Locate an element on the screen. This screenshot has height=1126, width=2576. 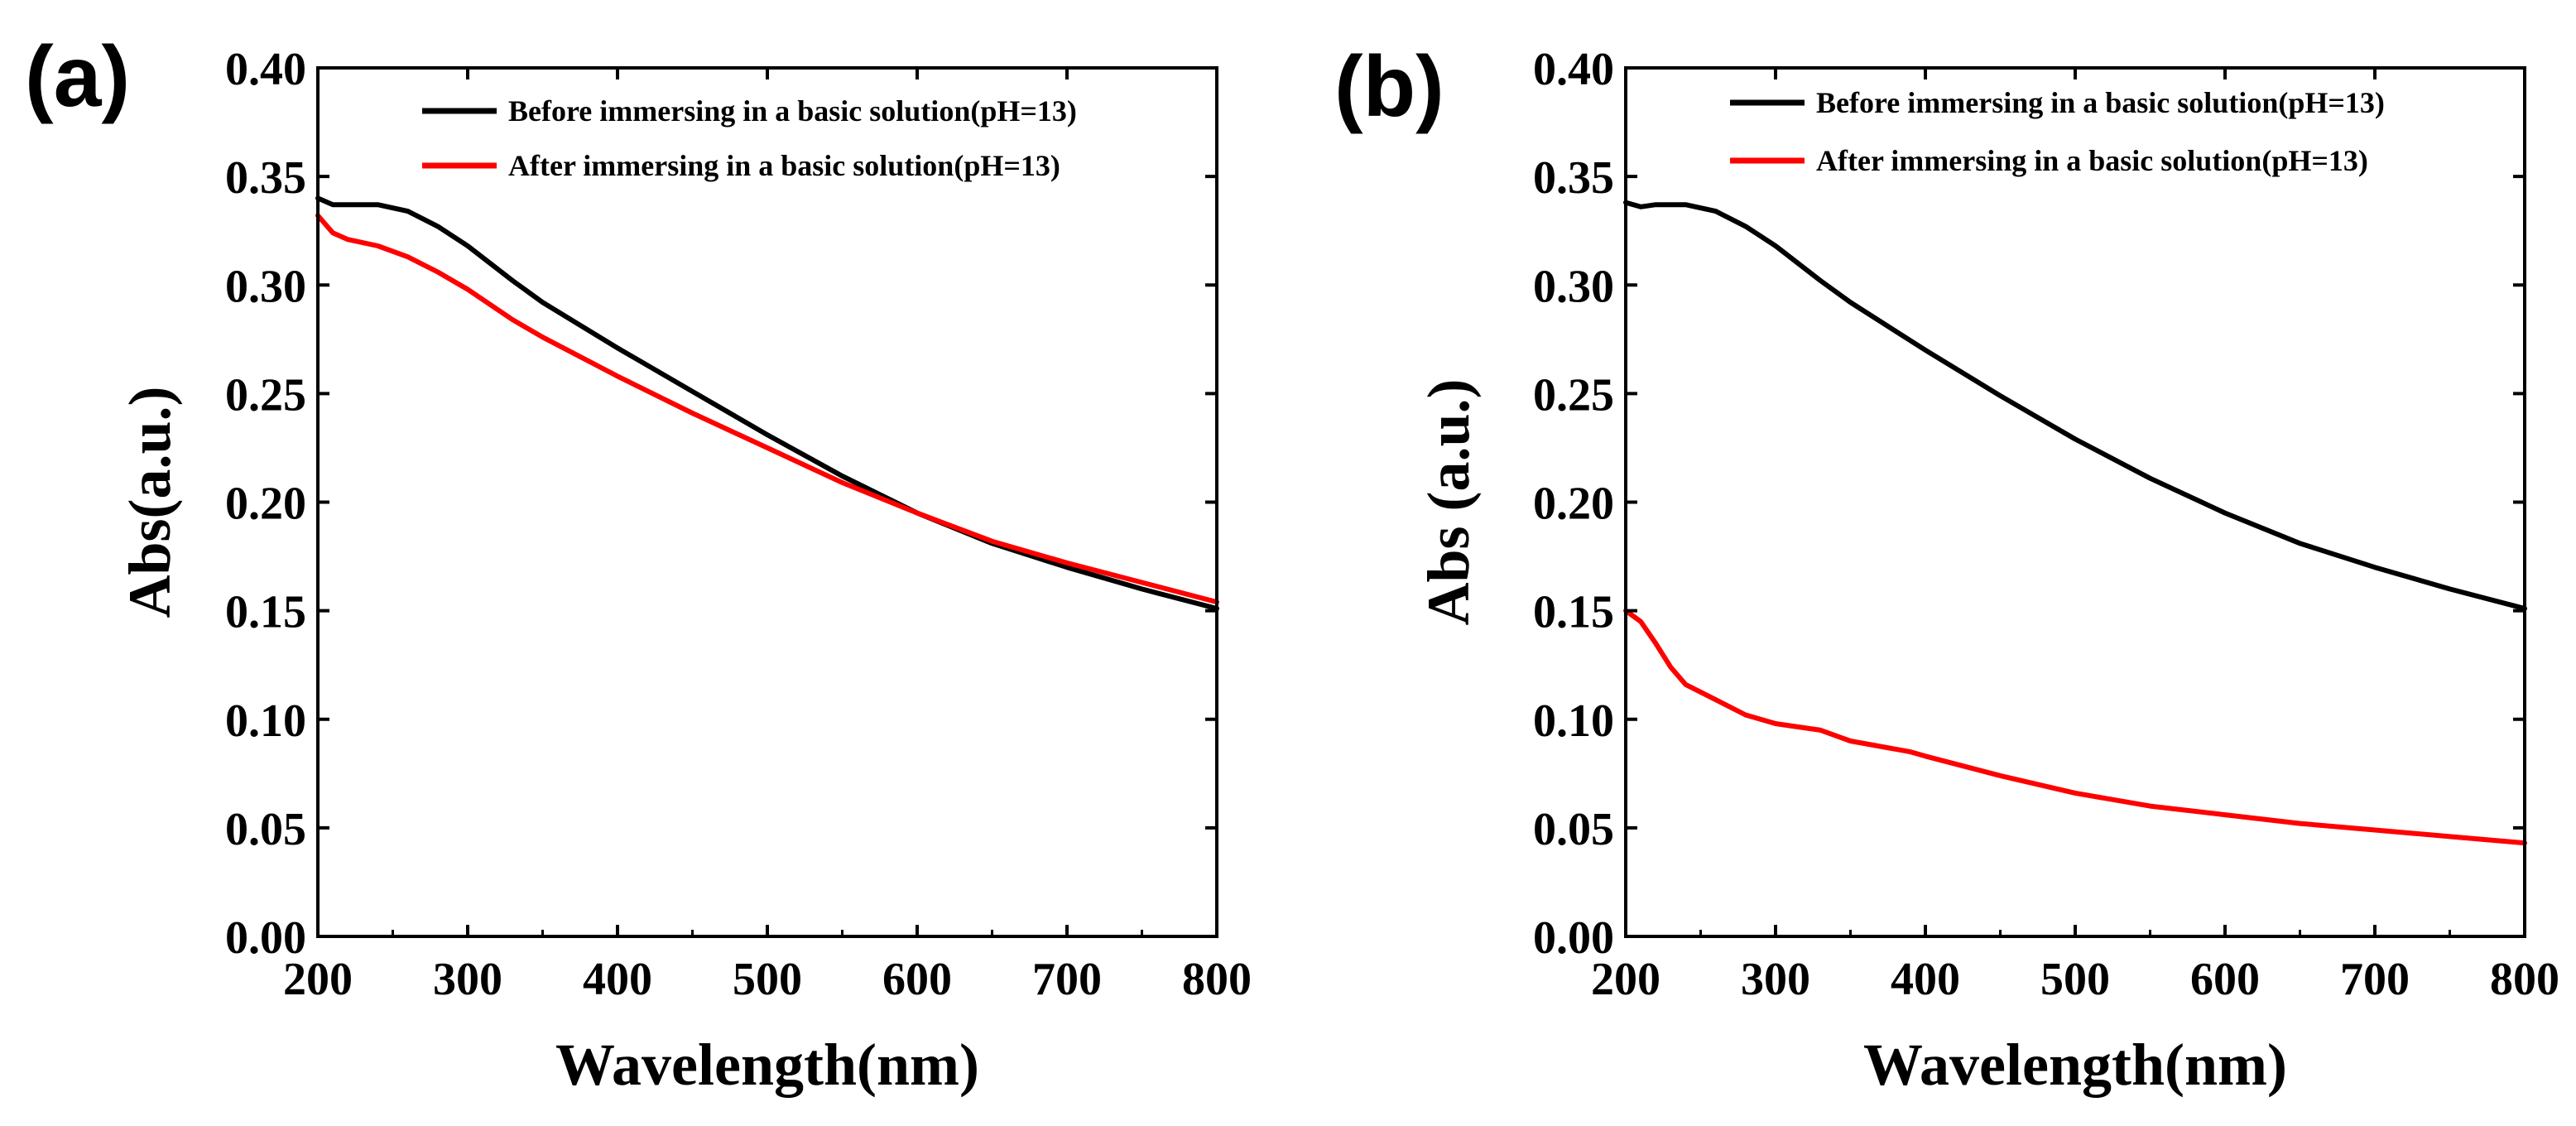
panel-label: (b) is located at coordinates (1389, 87).